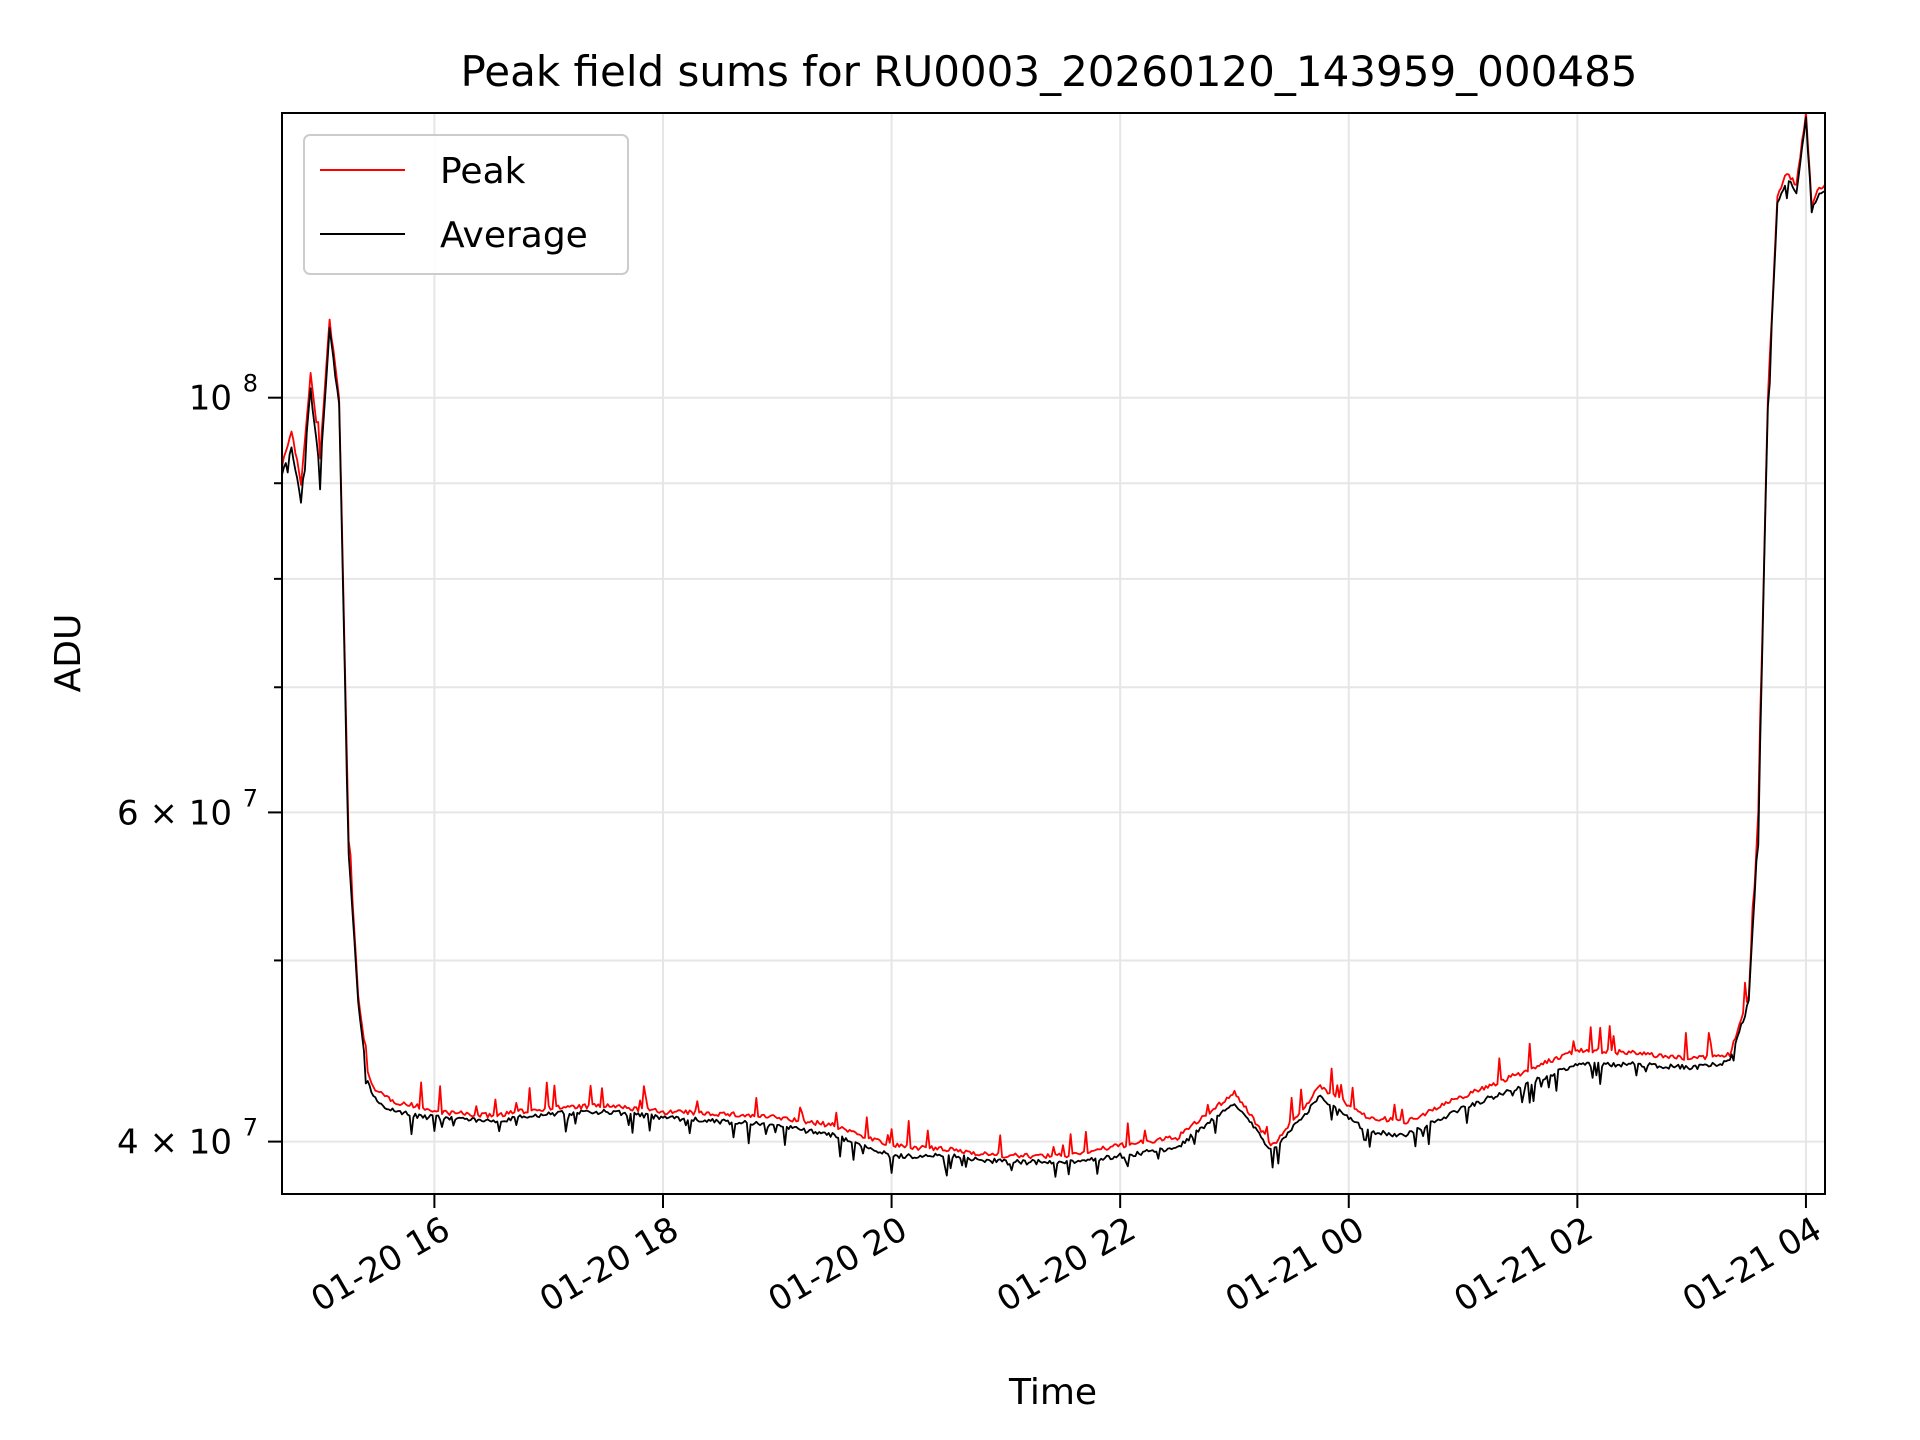  Describe the element at coordinates (250, 384) in the screenshot. I see `y-tick-exponent: 8` at that location.